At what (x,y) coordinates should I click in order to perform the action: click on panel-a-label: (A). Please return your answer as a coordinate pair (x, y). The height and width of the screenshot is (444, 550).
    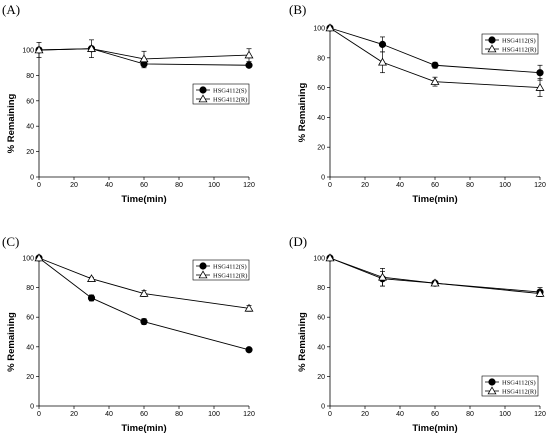
    Looking at the image, I should click on (11, 9).